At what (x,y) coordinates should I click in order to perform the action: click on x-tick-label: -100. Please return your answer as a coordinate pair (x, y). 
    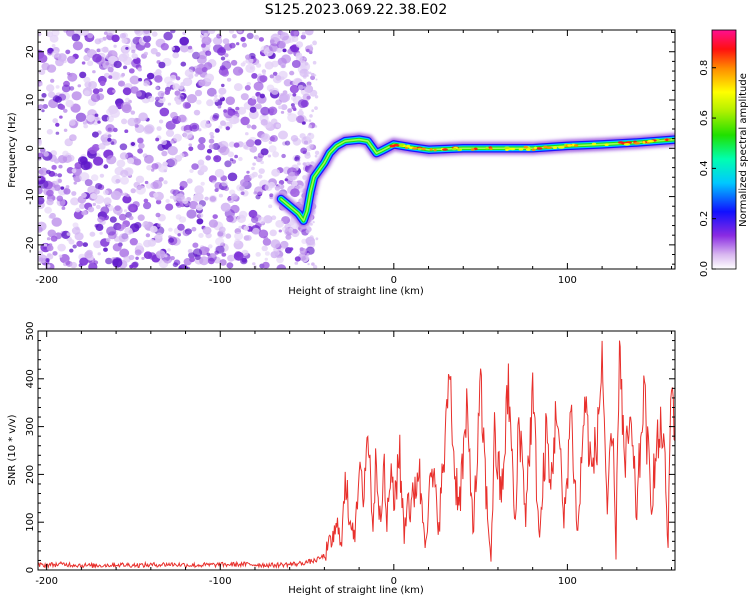
    Looking at the image, I should click on (220, 581).